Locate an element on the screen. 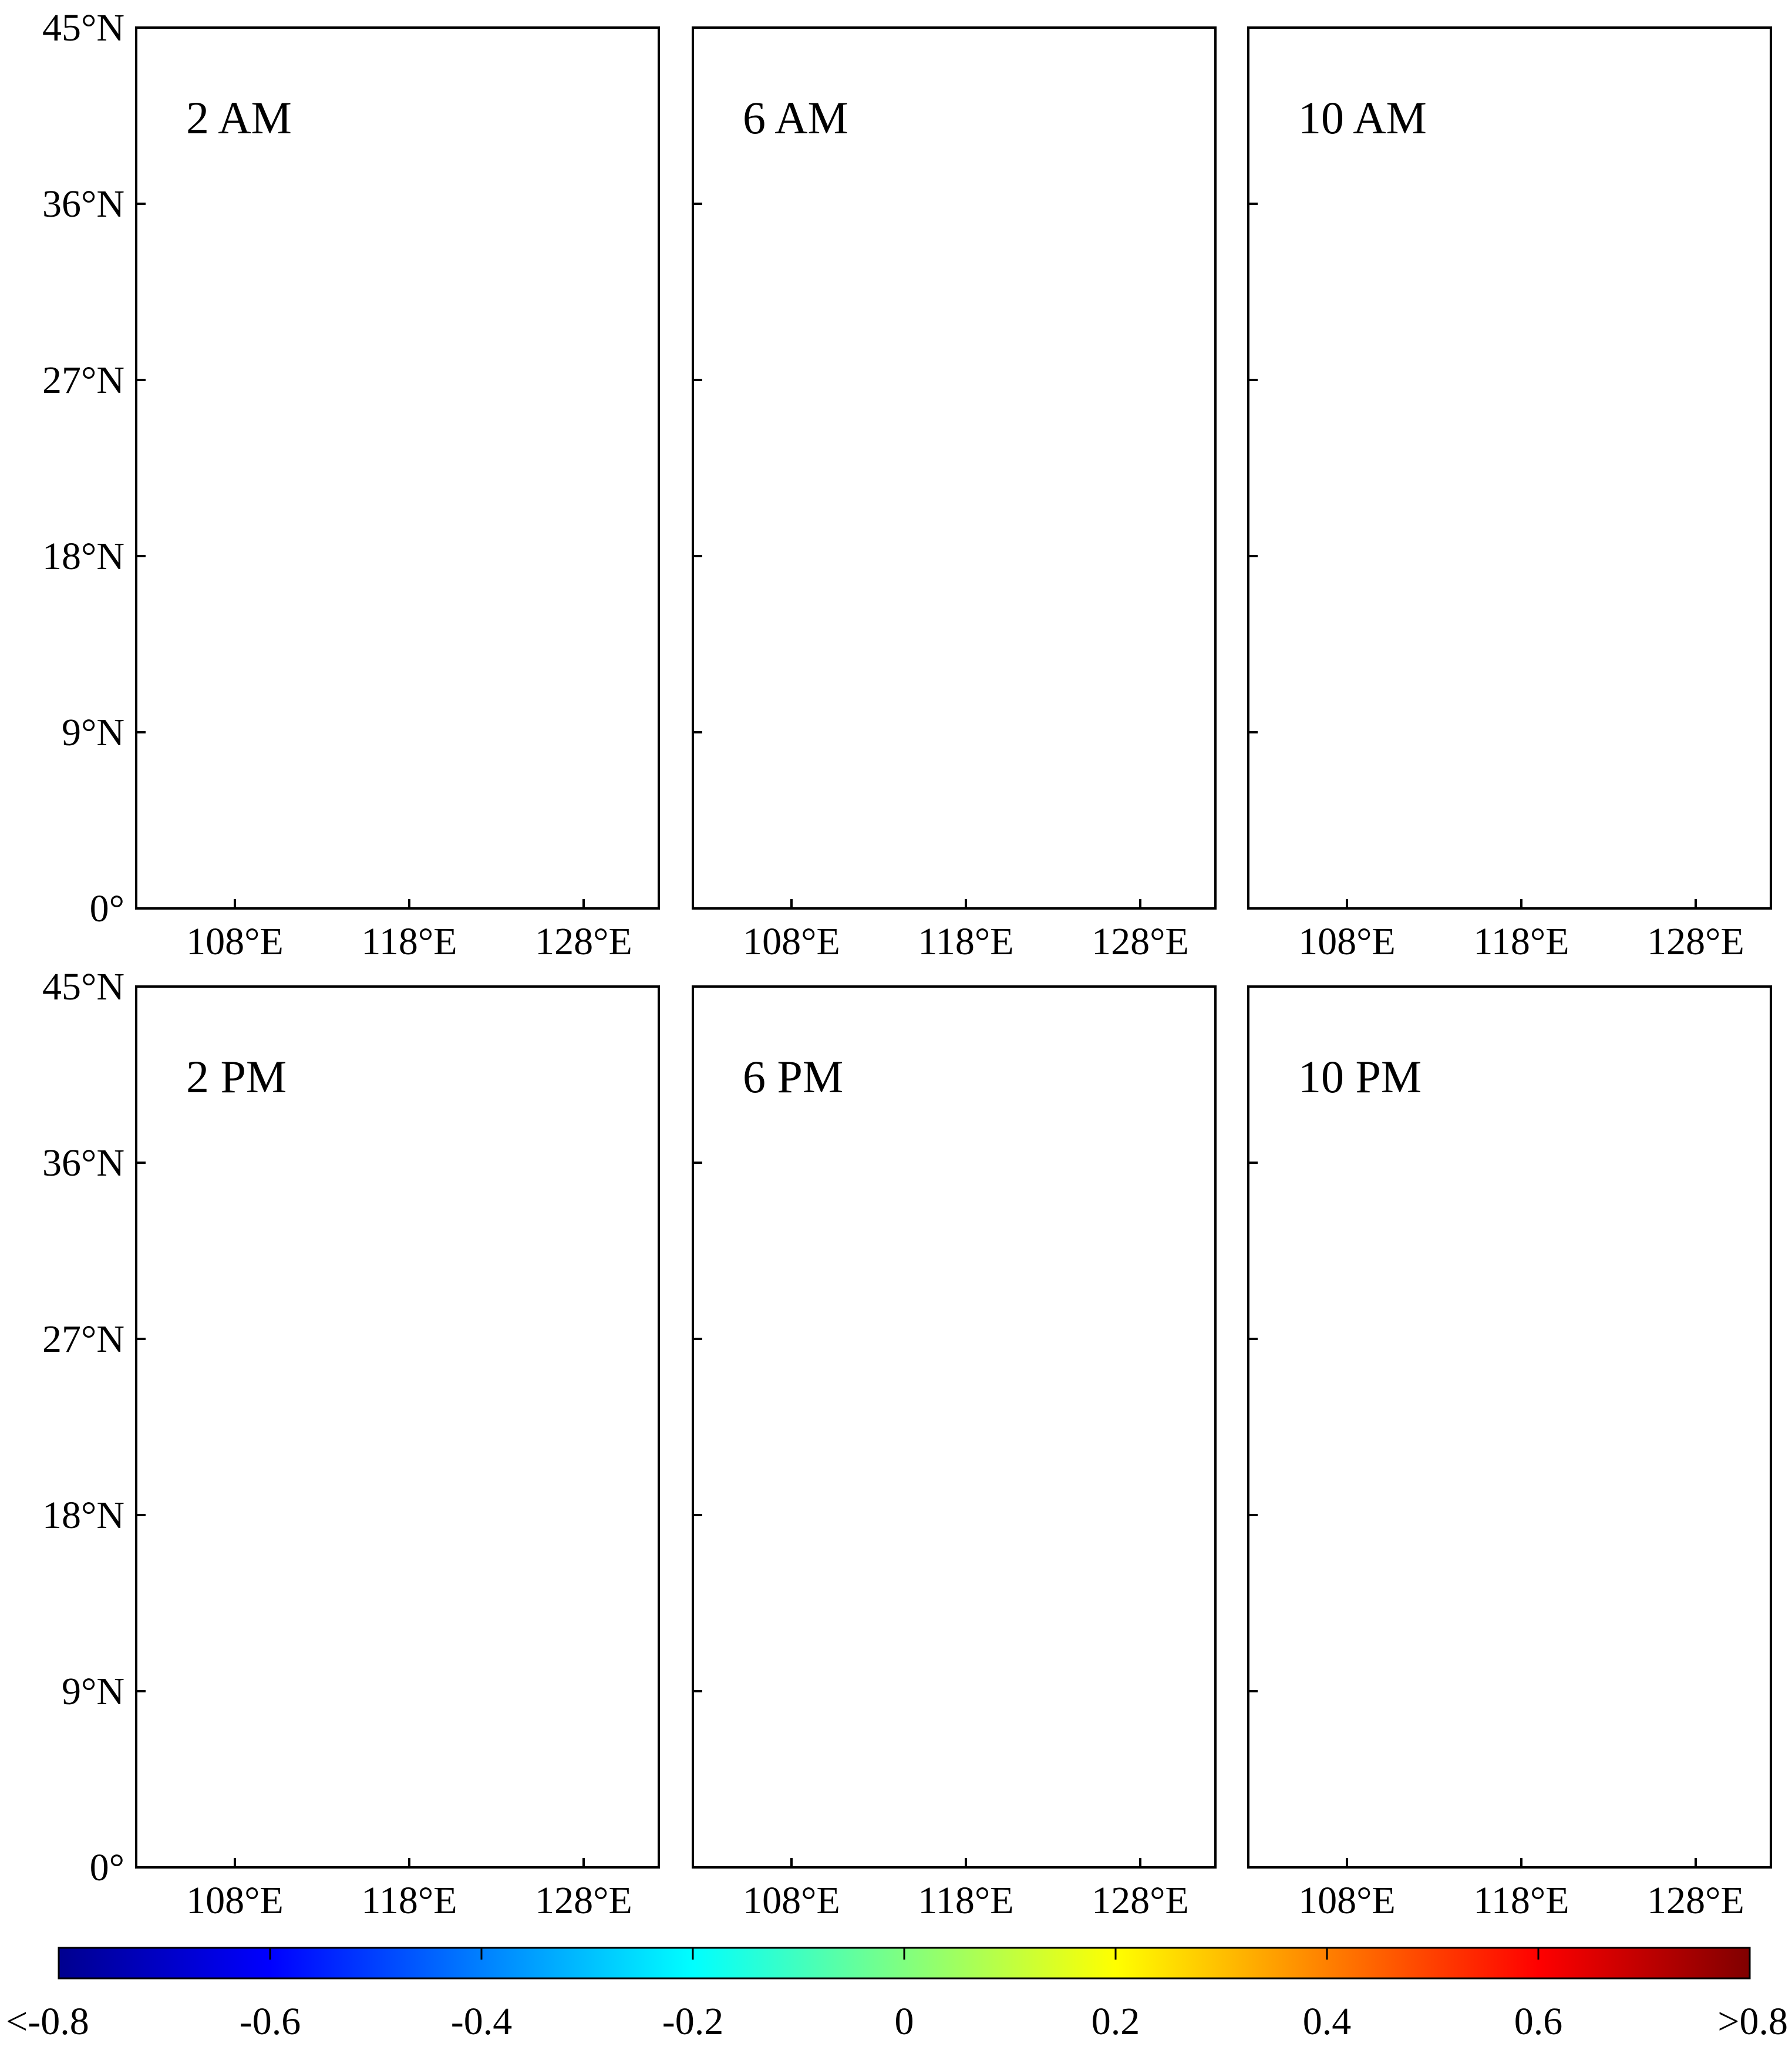  panel-time-label: 10 AM is located at coordinates (1362, 117).